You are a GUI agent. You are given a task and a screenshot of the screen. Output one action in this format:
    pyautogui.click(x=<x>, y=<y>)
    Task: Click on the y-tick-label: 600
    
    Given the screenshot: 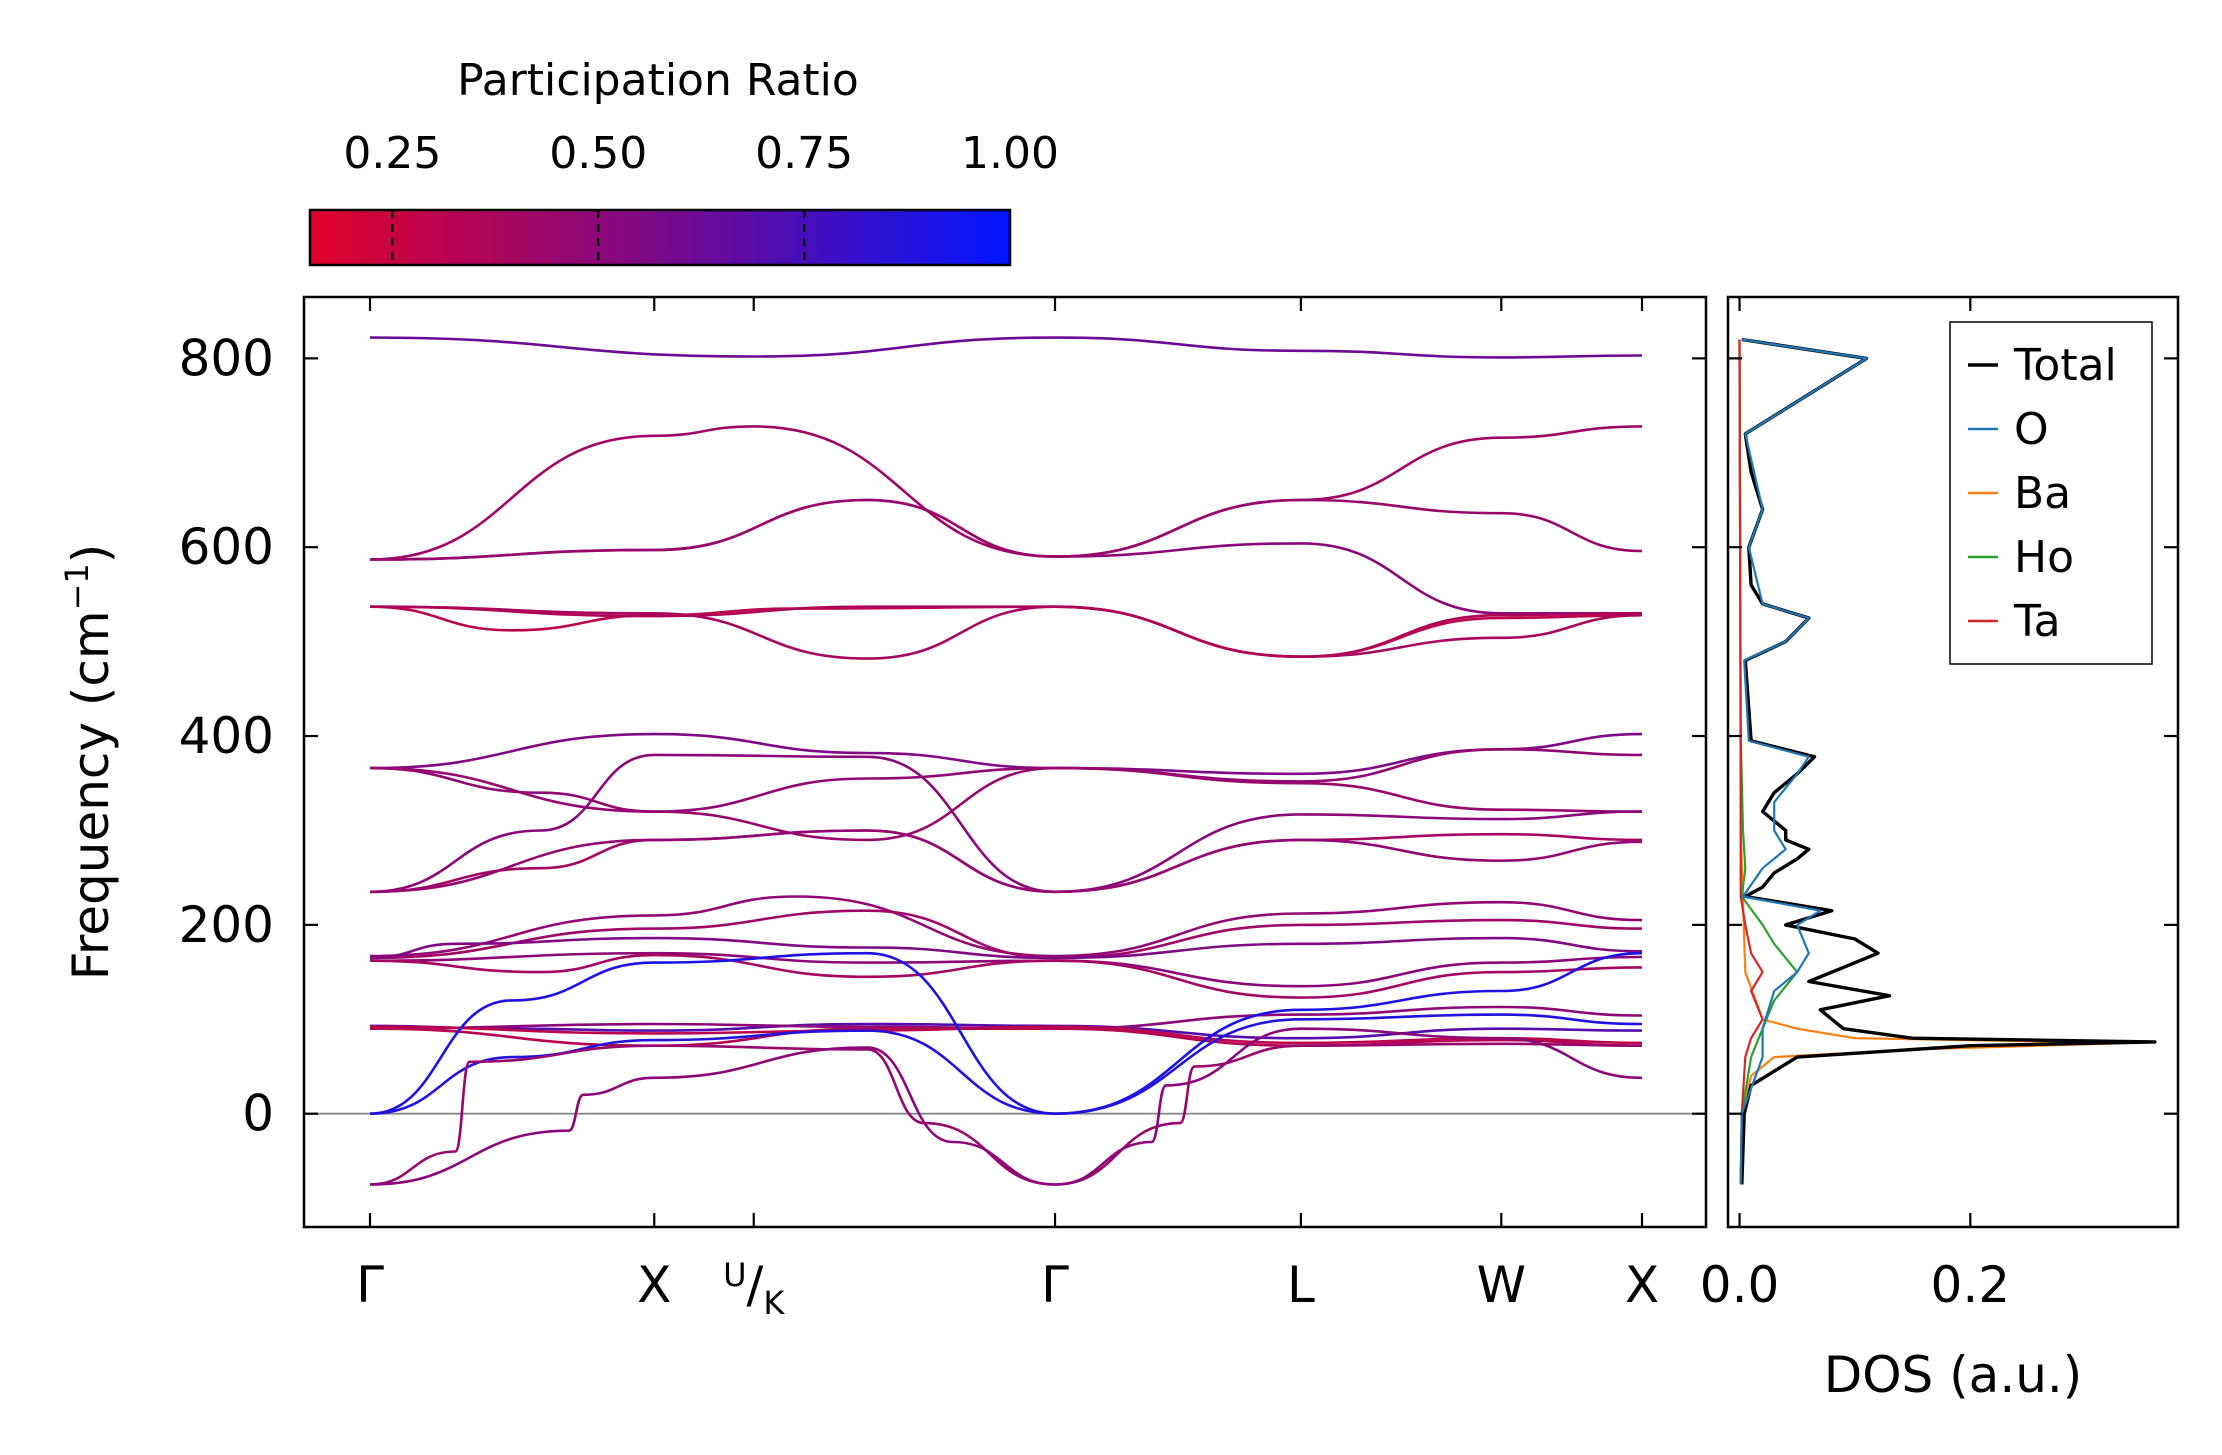 What is the action you would take?
    pyautogui.click(x=226, y=547)
    